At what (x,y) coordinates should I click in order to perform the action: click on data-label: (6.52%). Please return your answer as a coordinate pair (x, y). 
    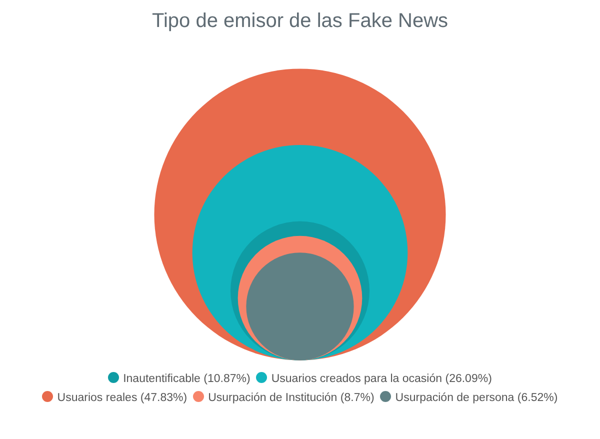
    Looking at the image, I should click on (537, 398).